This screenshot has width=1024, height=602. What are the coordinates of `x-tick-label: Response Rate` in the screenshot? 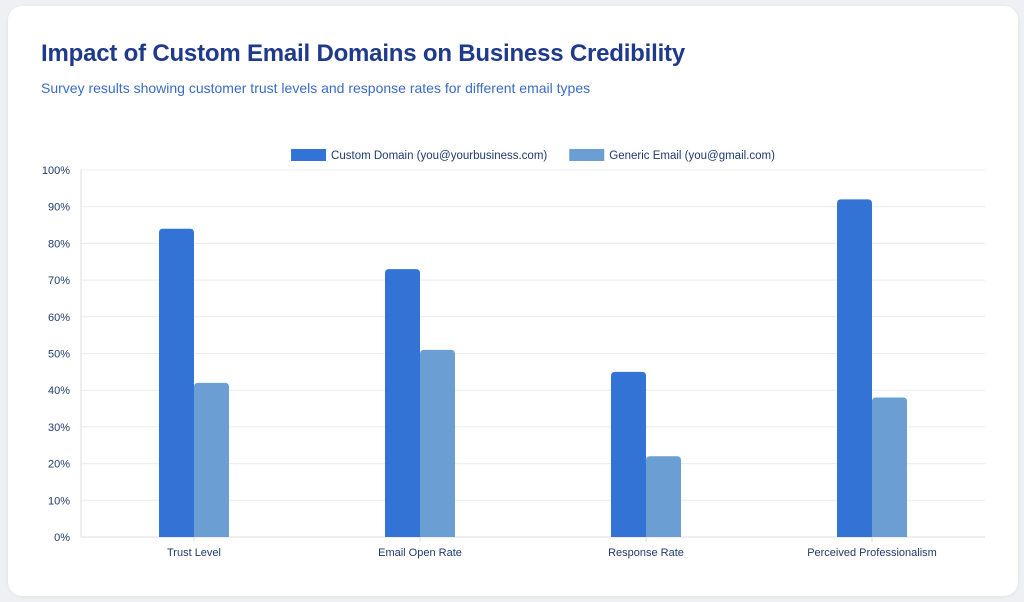 It's located at (646, 553).